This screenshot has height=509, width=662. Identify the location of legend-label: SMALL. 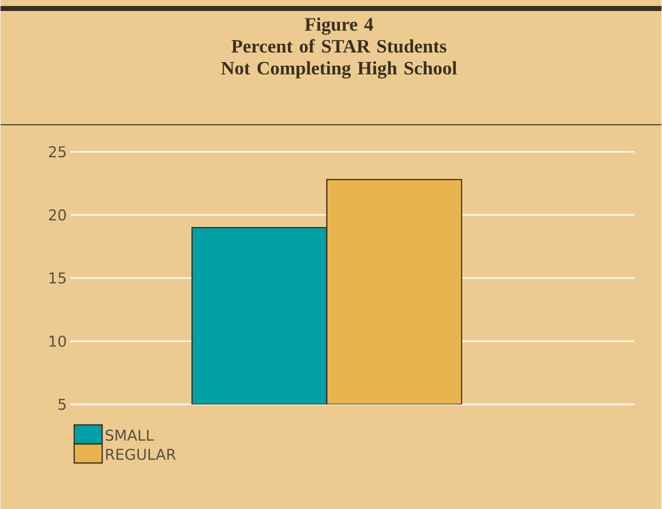
(130, 435).